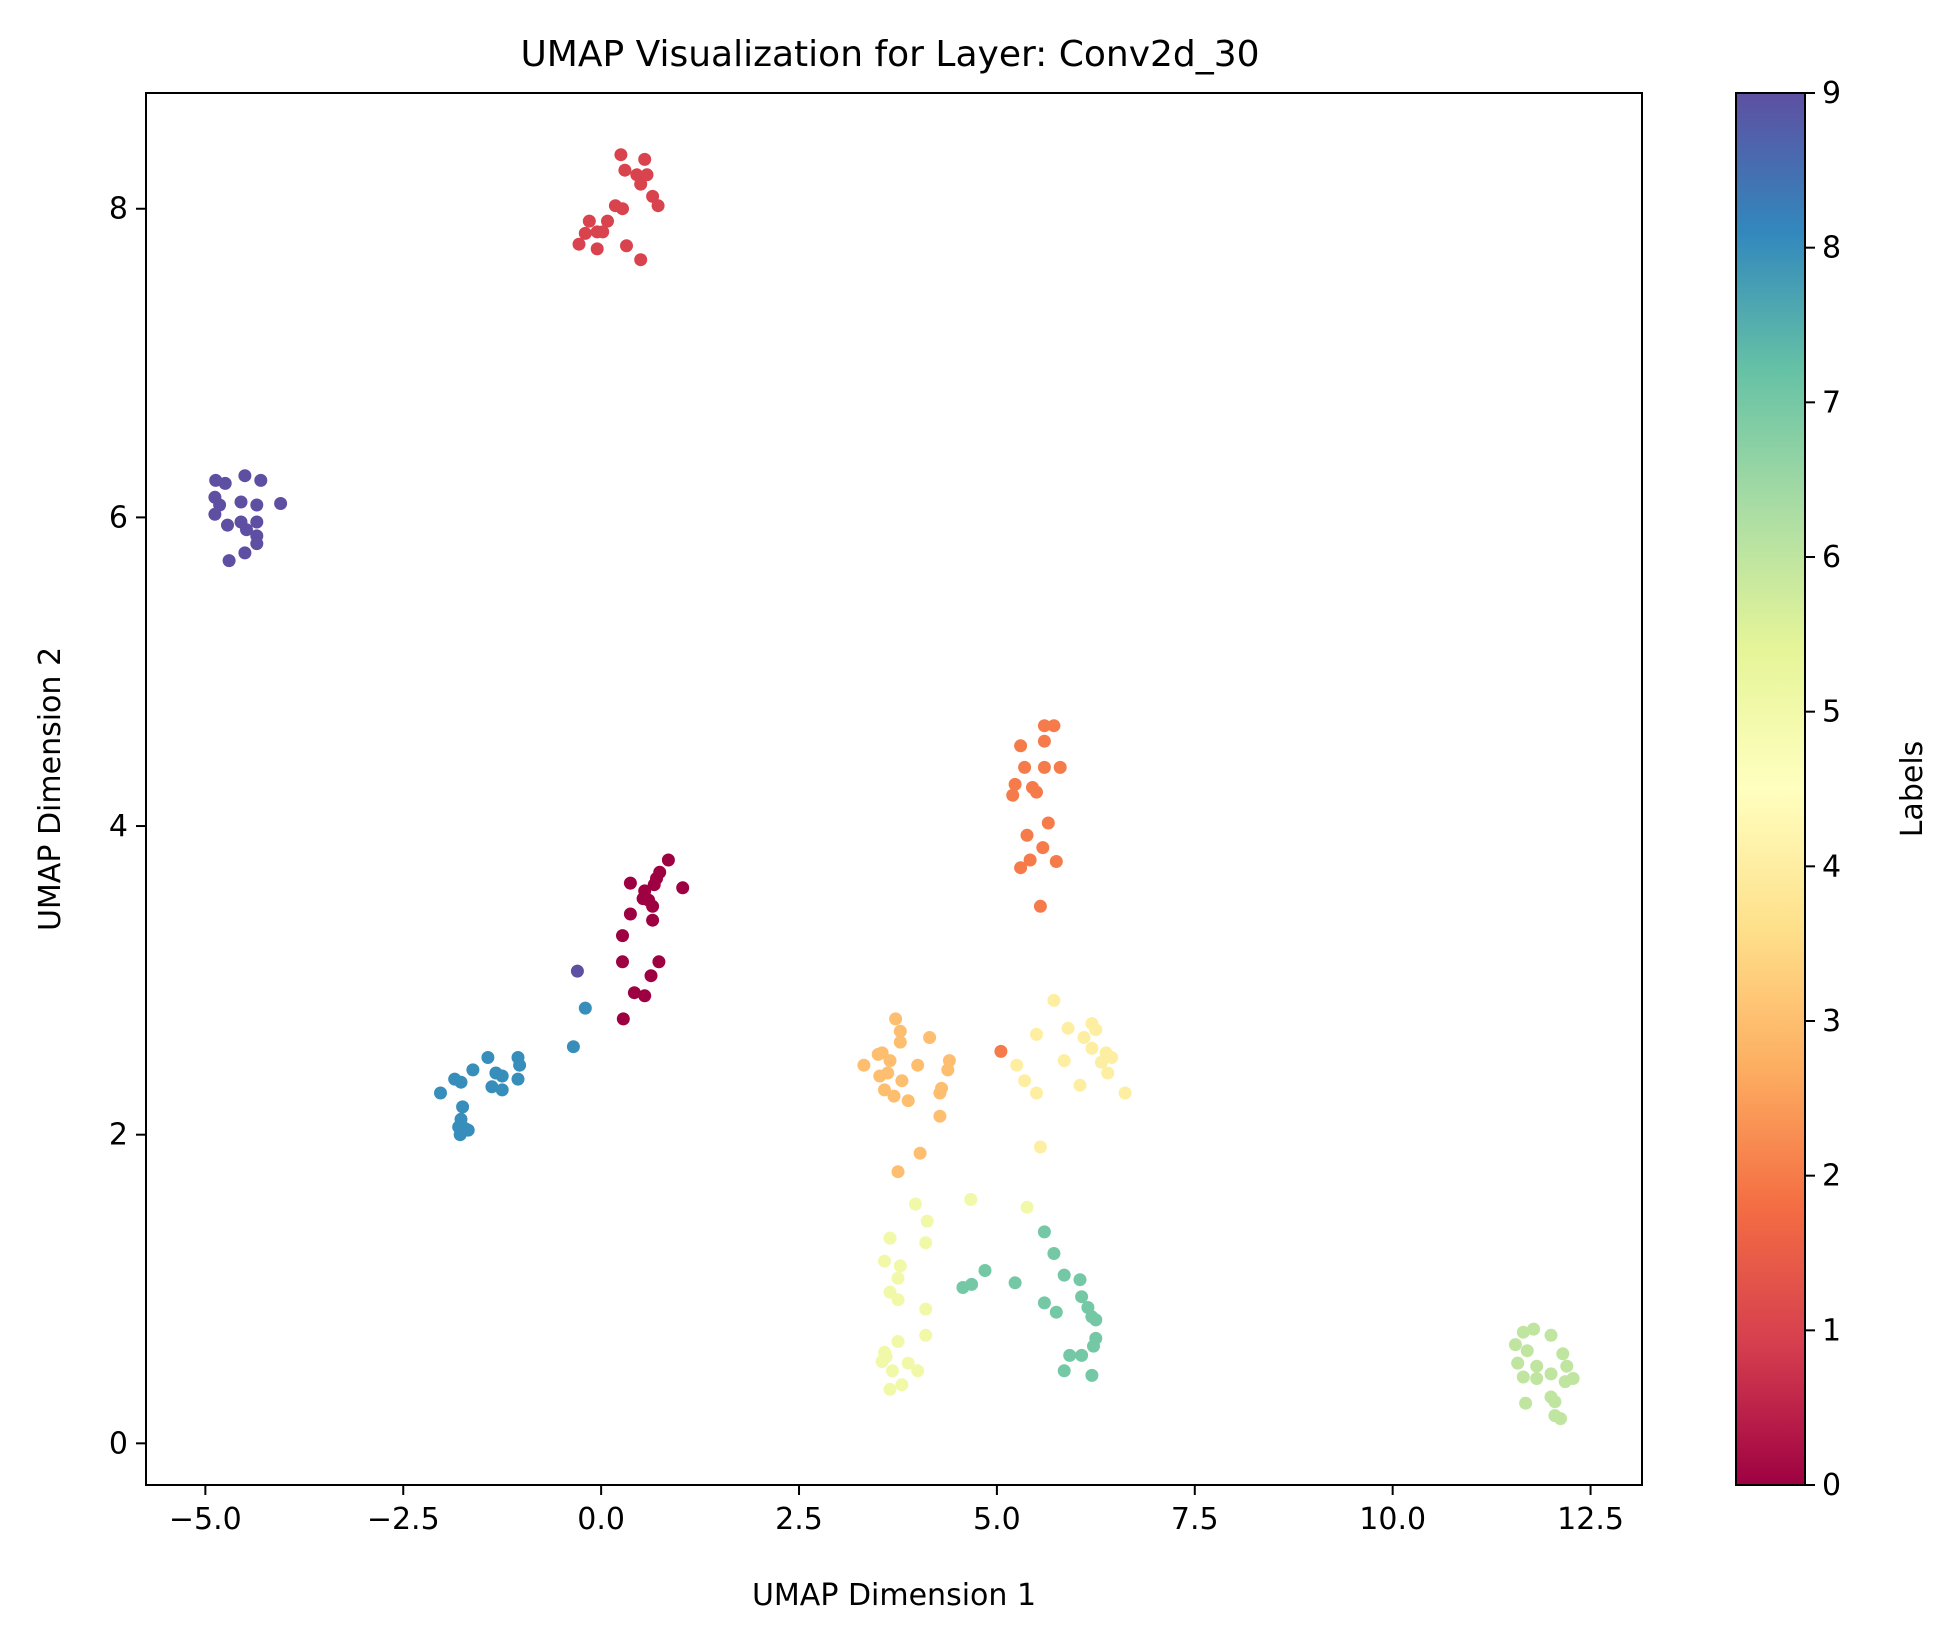 This screenshot has width=1939, height=1638. I want to click on colorbar-tick-label: 8, so click(1831, 248).